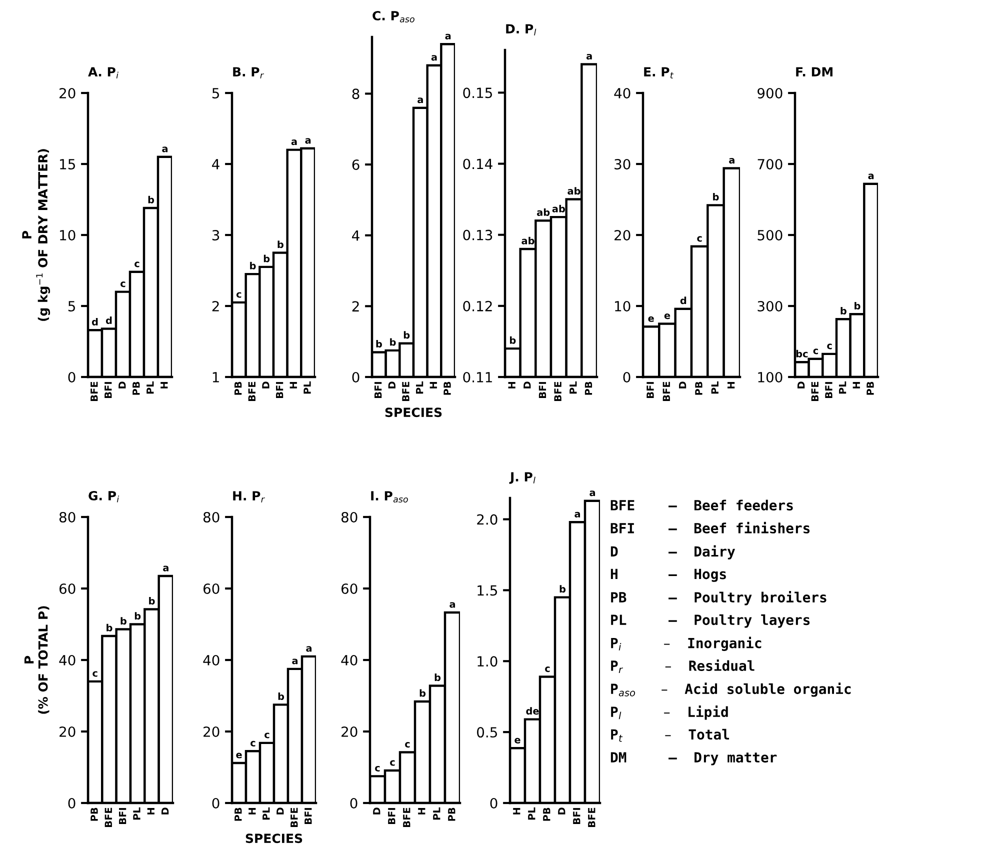 The width and height of the screenshot is (987, 860). I want to click on y-tick-label: 1, so click(215, 377).